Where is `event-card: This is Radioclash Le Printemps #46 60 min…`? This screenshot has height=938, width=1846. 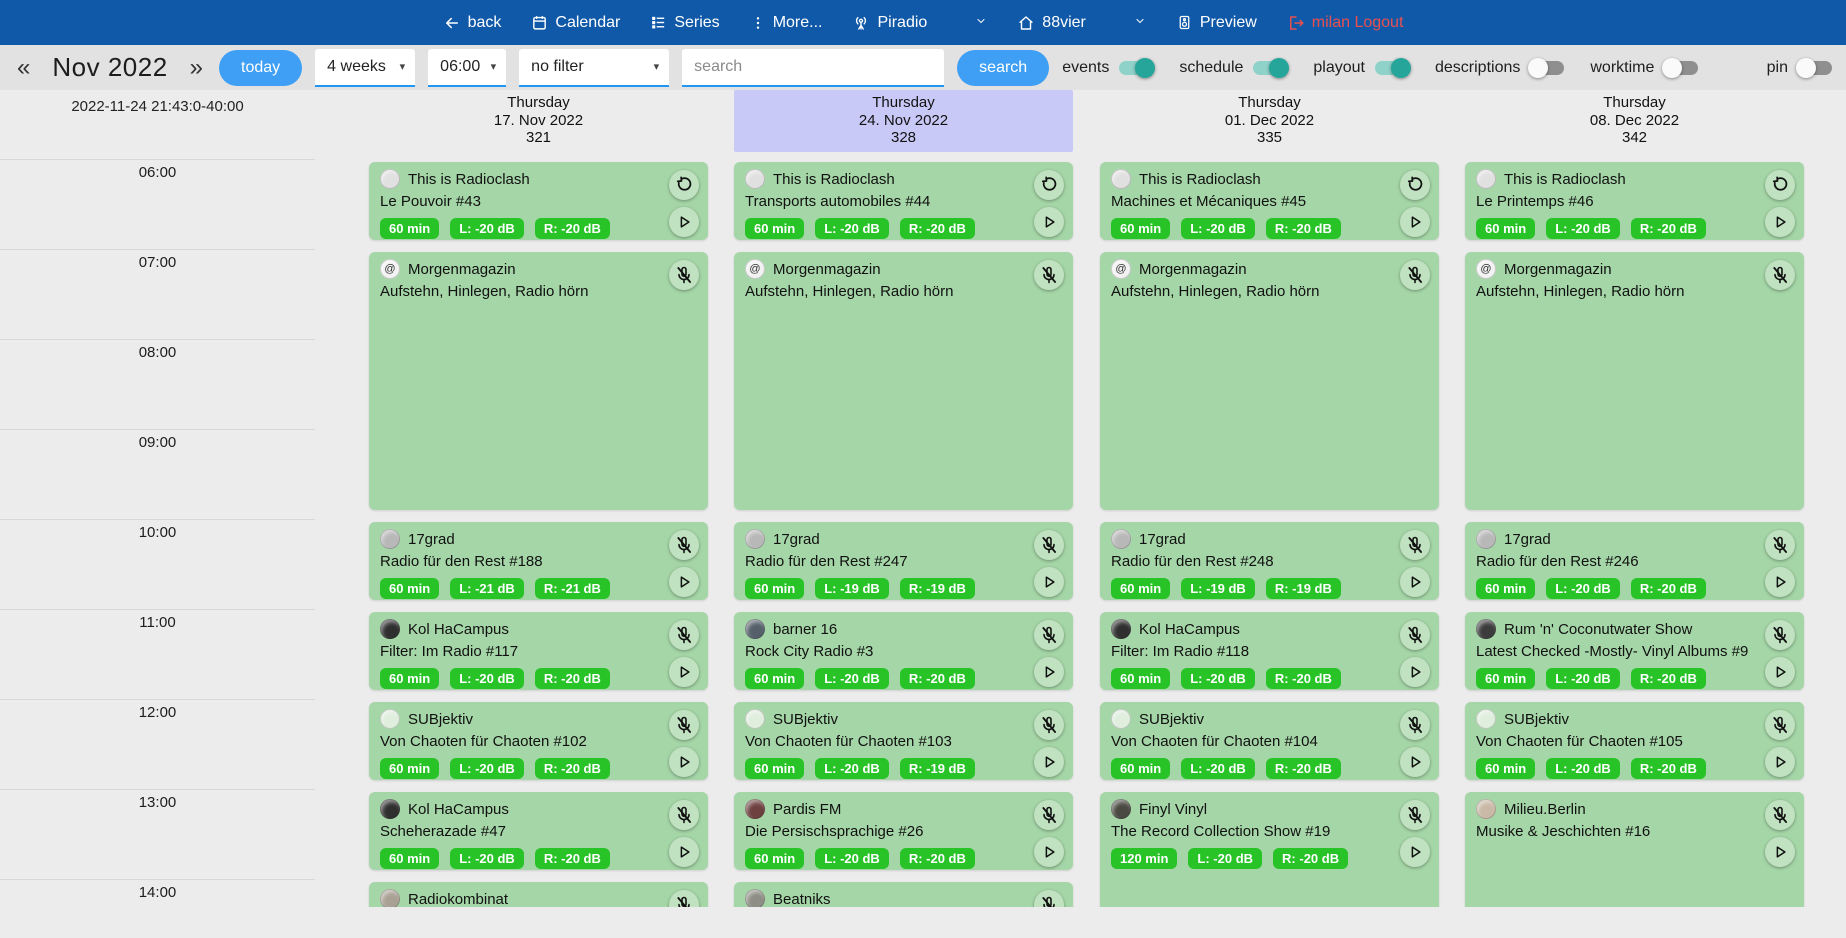 event-card: This is Radioclash Le Printemps #46 60 min… is located at coordinates (1634, 201).